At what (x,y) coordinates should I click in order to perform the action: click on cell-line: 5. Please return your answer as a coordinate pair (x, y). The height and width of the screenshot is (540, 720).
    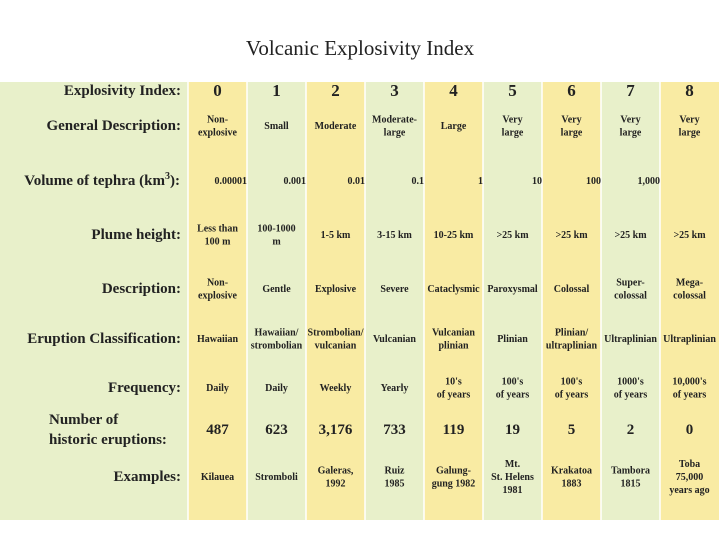
    Looking at the image, I should click on (572, 430).